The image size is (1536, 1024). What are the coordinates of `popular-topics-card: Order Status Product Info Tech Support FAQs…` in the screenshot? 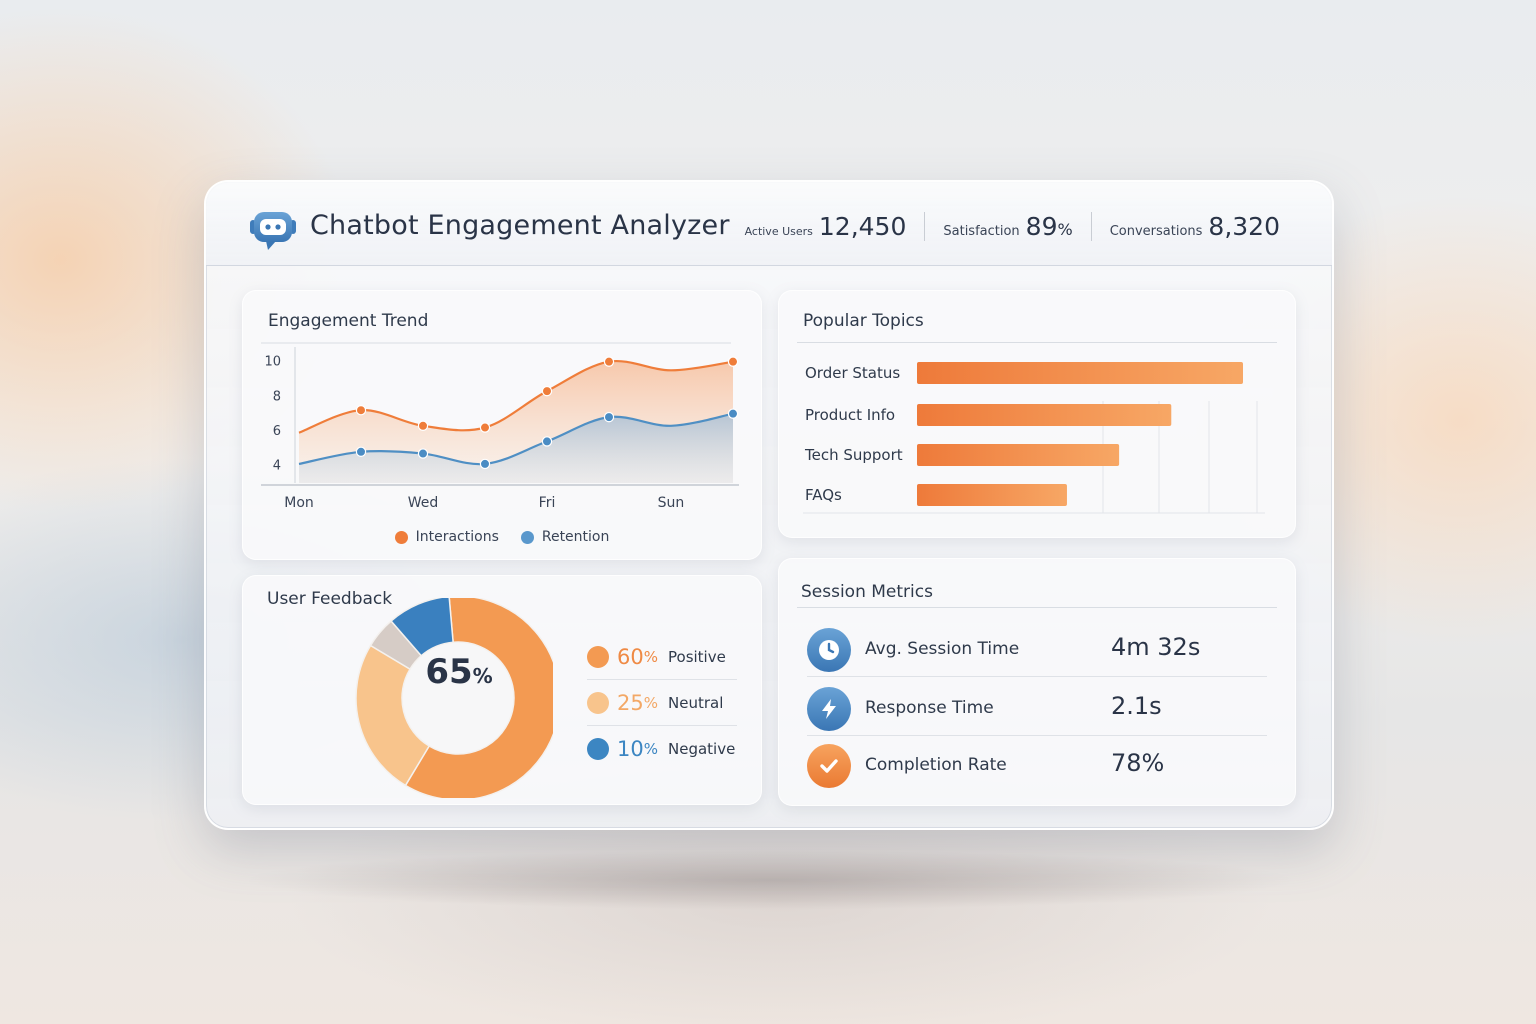 It's located at (1037, 414).